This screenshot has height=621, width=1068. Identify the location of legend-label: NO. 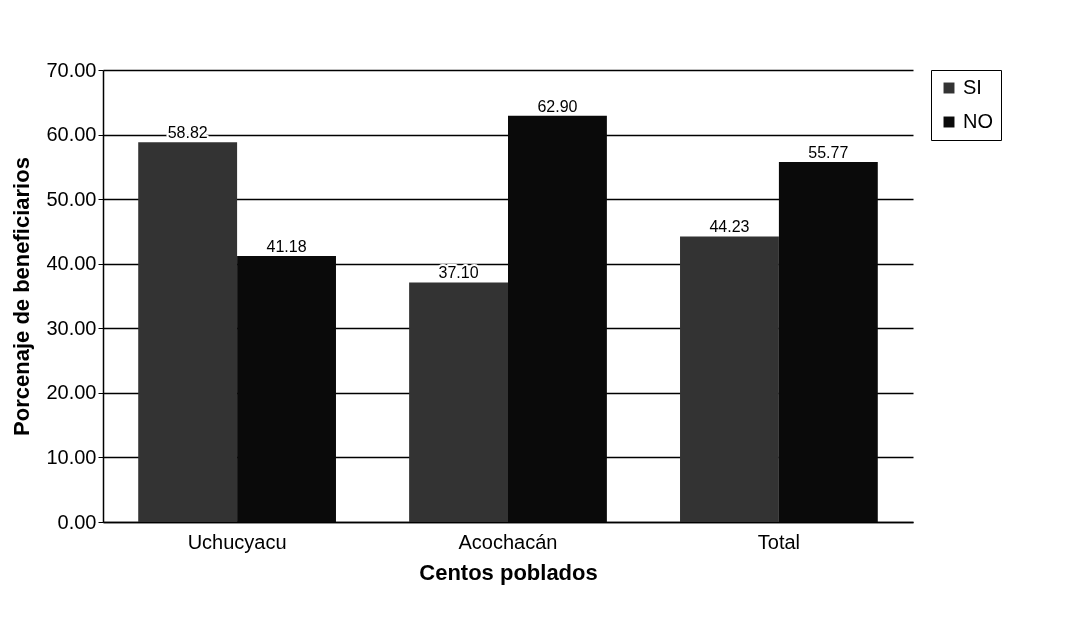
(978, 121).